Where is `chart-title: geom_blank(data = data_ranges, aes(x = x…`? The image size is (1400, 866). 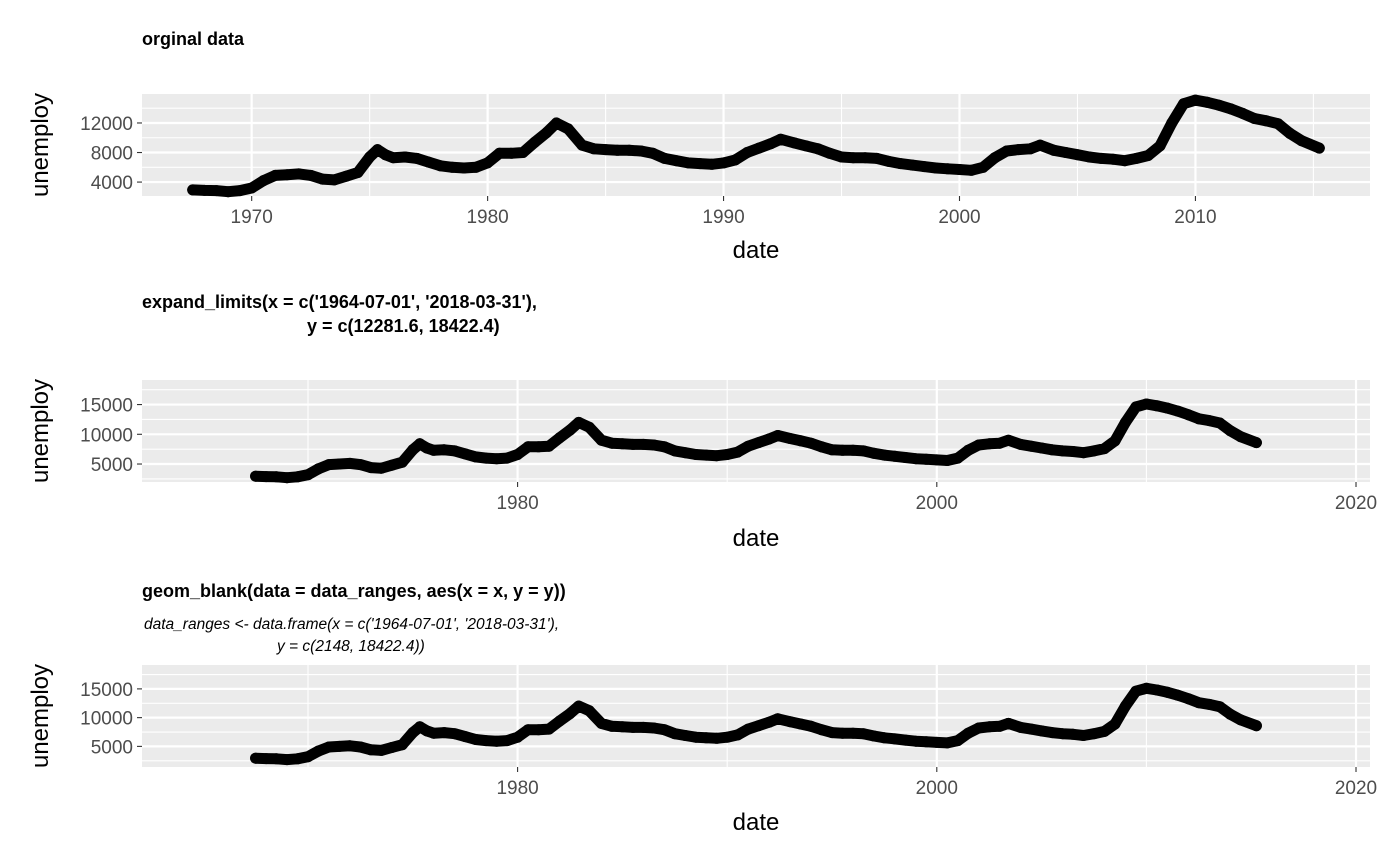
chart-title: geom_blank(data = data_ranges, aes(x = x… is located at coordinates (354, 591).